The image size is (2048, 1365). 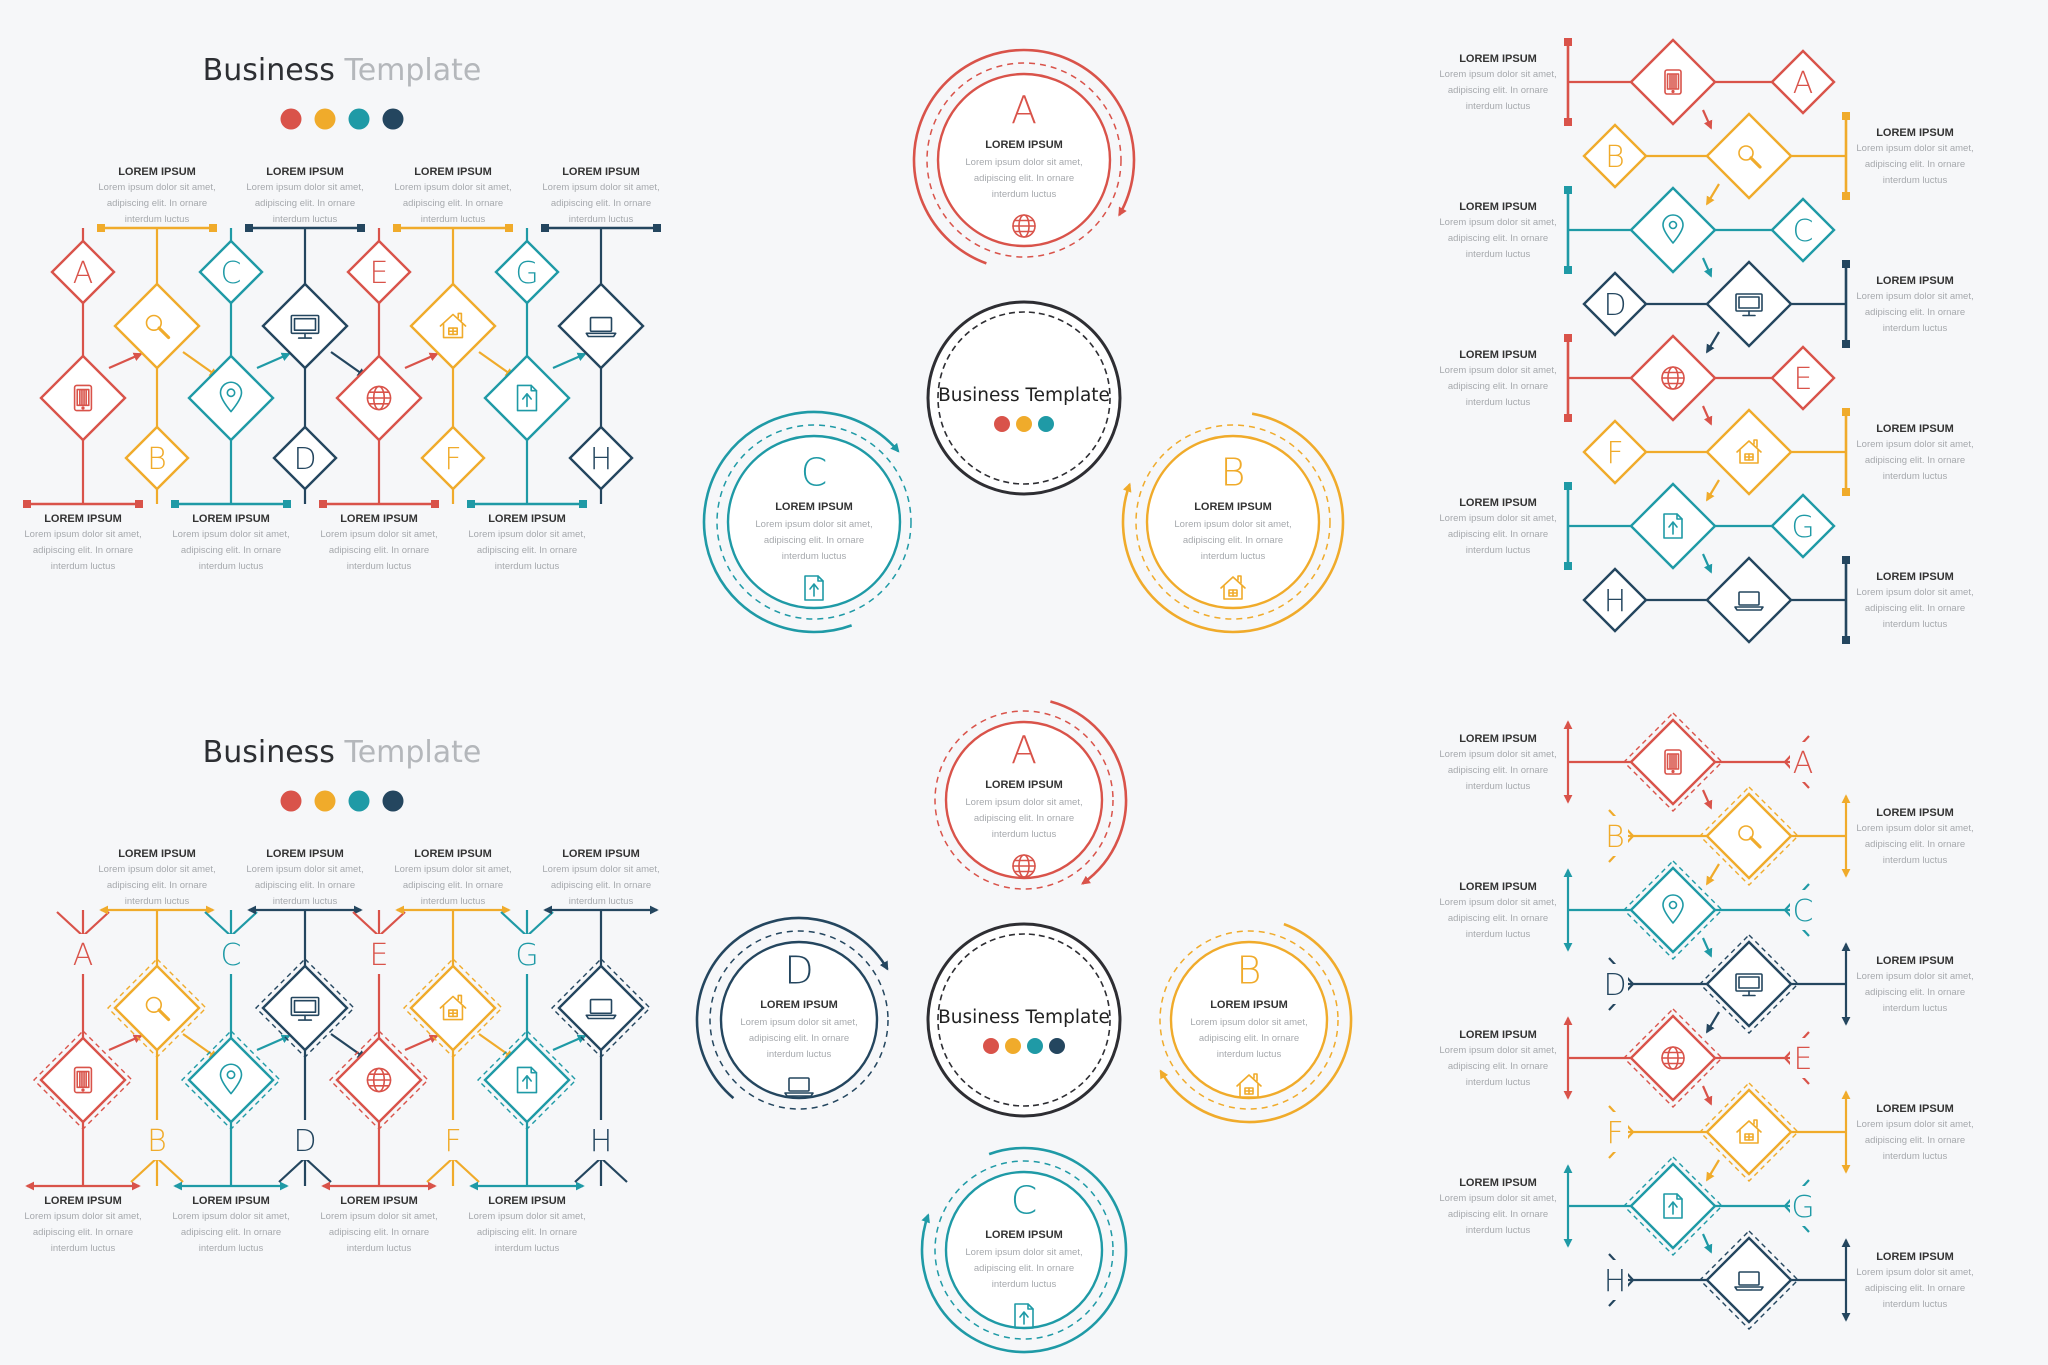 What do you see at coordinates (799, 1087) in the screenshot?
I see `laptop-icon` at bounding box center [799, 1087].